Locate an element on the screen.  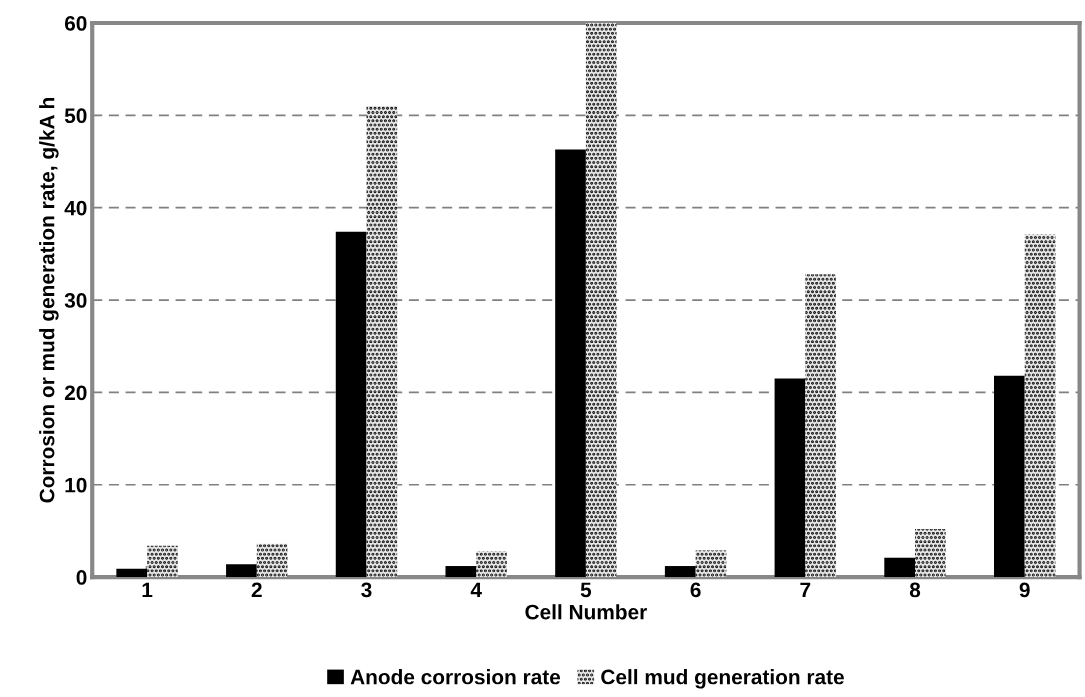
y-tick-label: 50 is located at coordinates (75, 116).